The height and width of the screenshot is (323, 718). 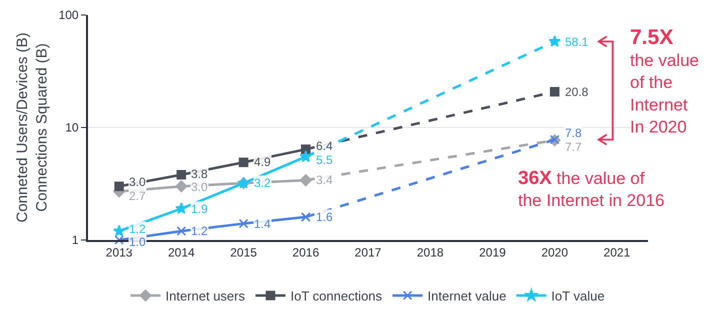 What do you see at coordinates (199, 174) in the screenshot?
I see `data-label: 3.8` at bounding box center [199, 174].